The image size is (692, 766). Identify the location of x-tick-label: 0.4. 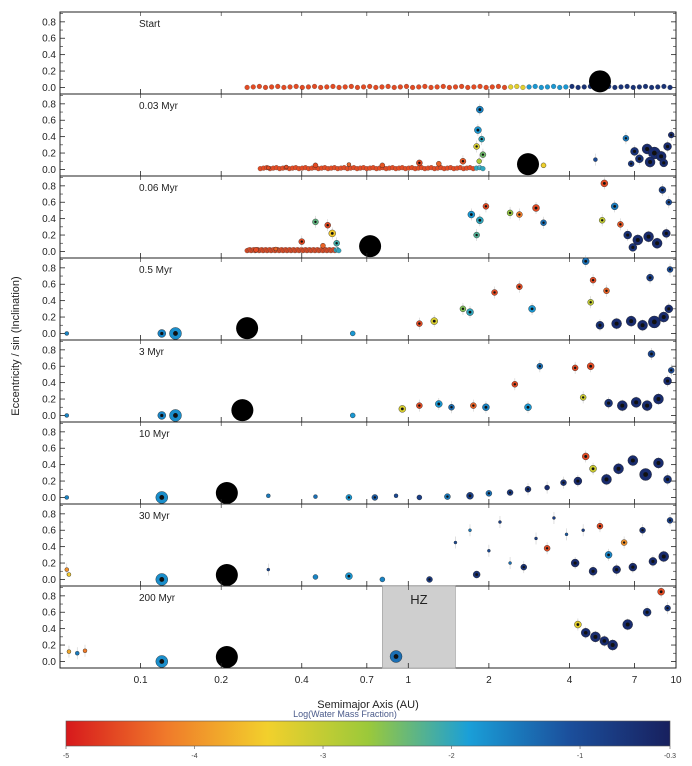
(302, 680).